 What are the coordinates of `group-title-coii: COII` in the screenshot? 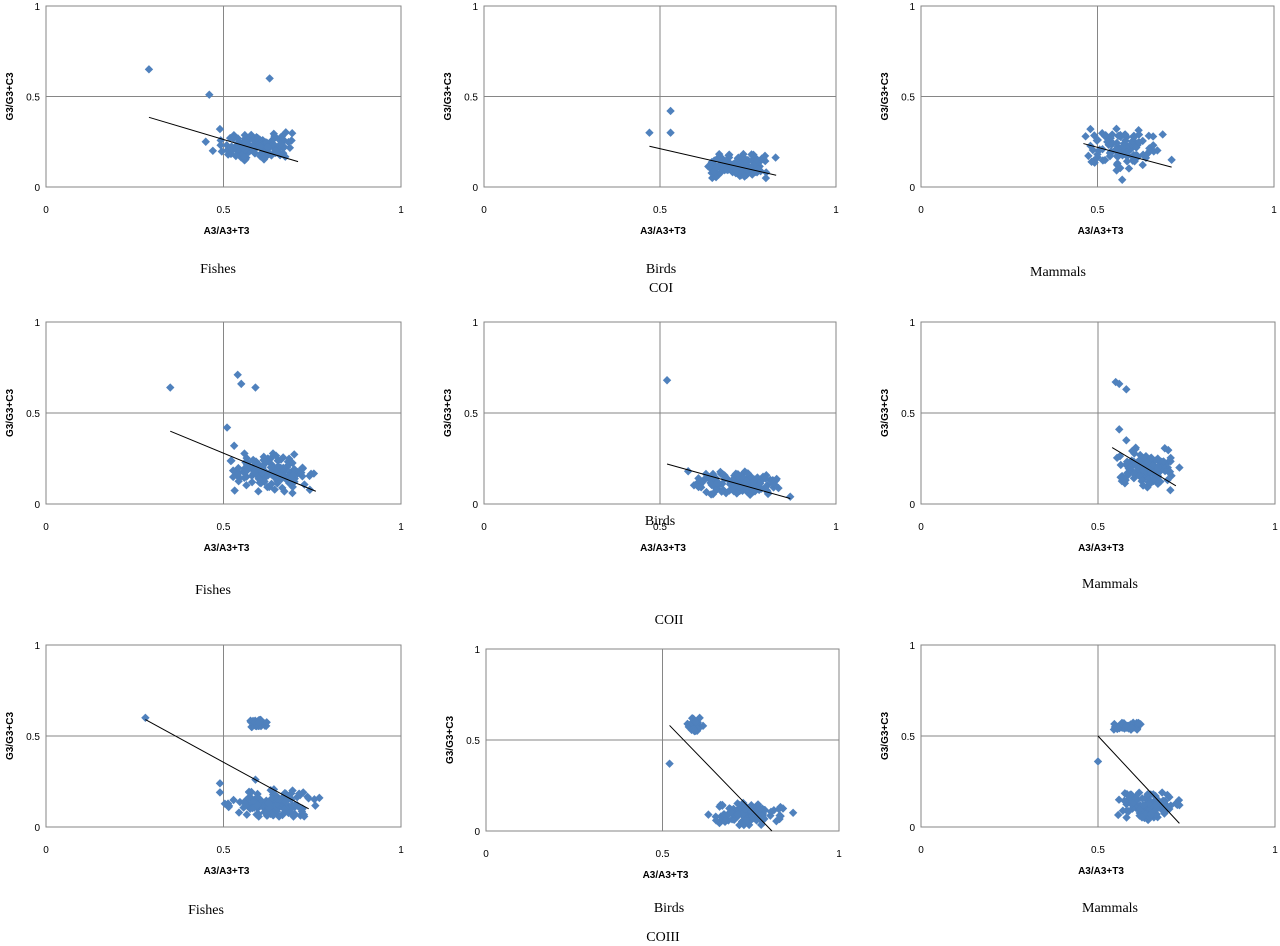 It's located at (669, 620).